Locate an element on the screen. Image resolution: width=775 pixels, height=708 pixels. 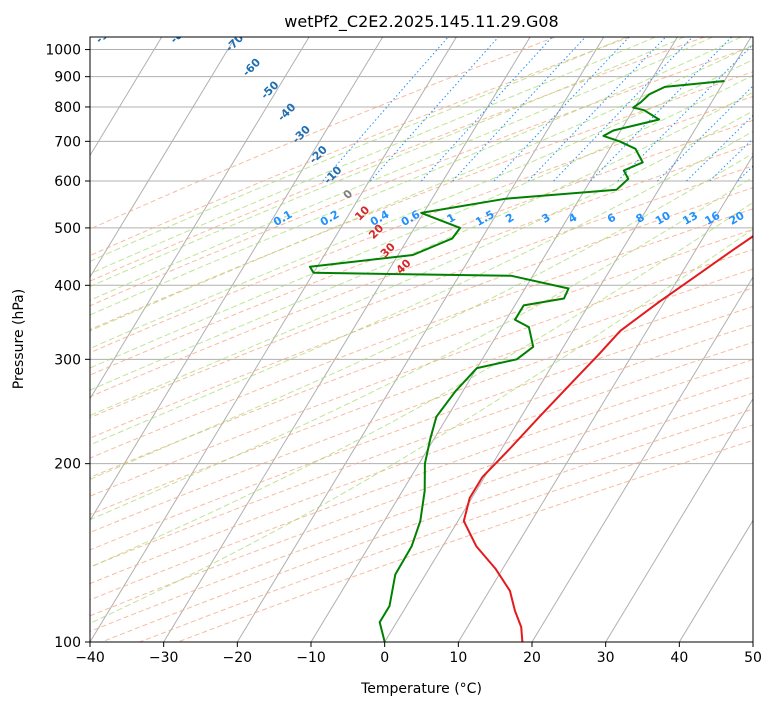
y-tick-label: 600 is located at coordinates (67, 182).